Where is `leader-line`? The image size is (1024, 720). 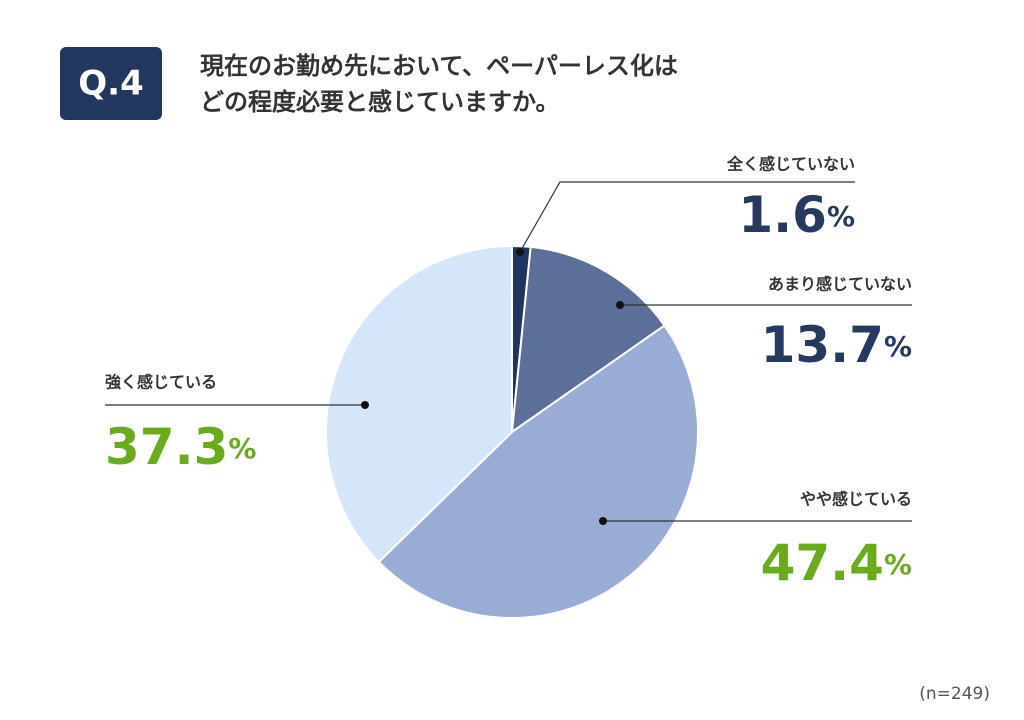
leader-line is located at coordinates (687, 217).